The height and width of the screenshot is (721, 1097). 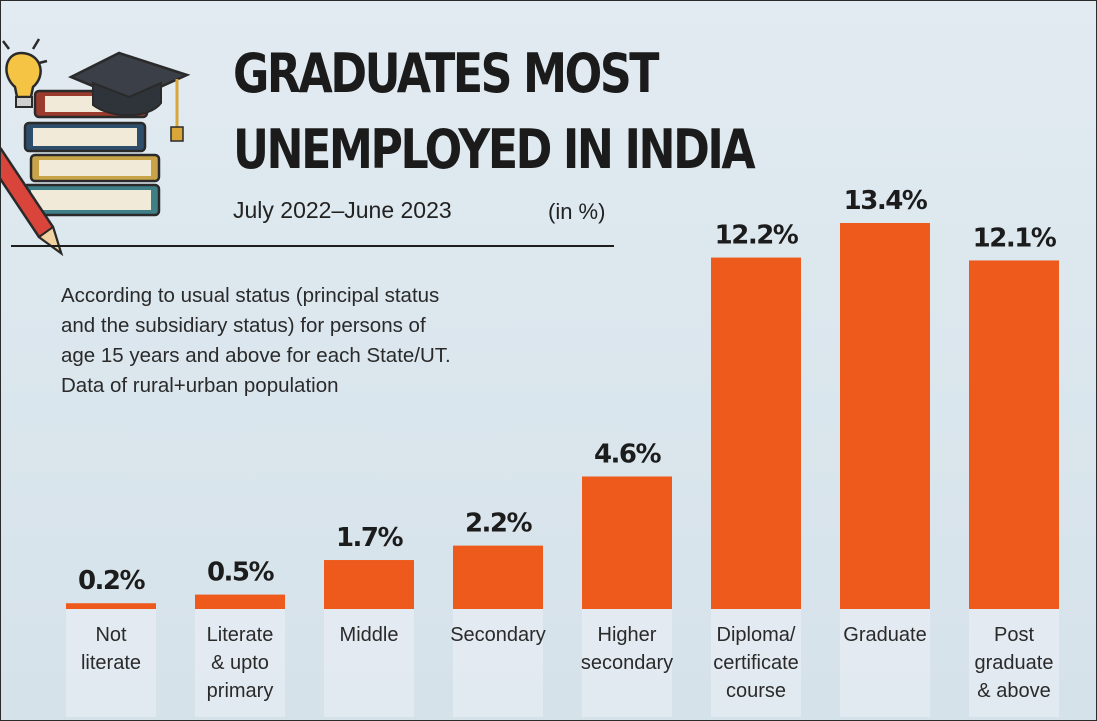 I want to click on units-label: (in %), so click(x=577, y=211).